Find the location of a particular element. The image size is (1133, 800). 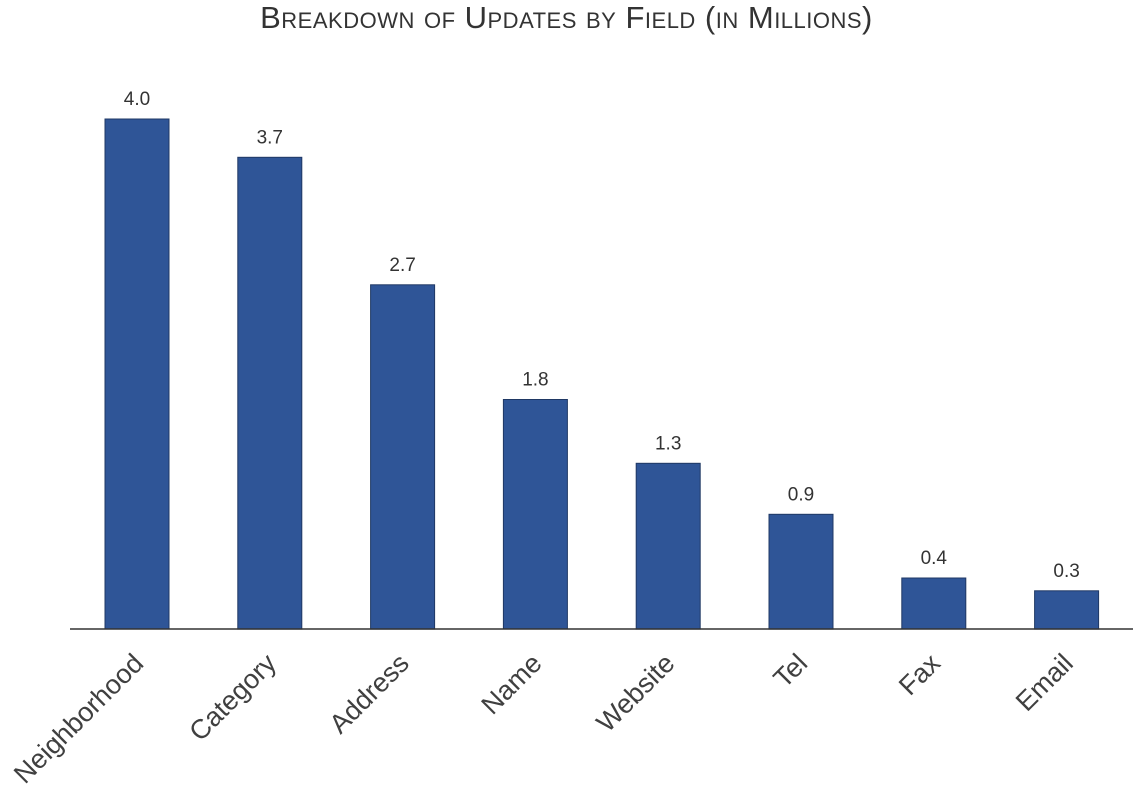

x-tick-label-email: Email is located at coordinates (1044, 682).